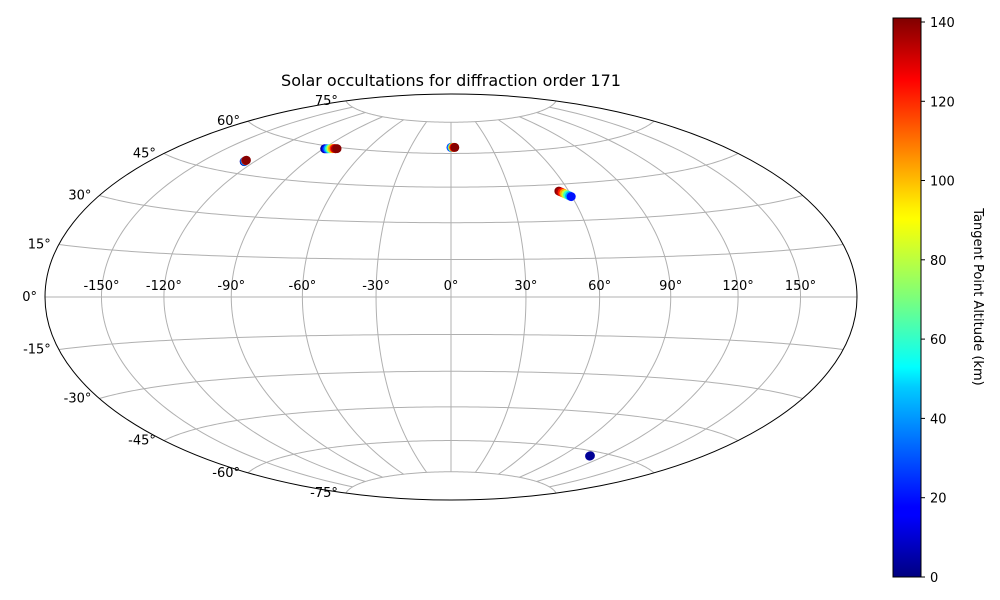 The height and width of the screenshot is (600, 1000). I want to click on latitude-tick-label: -30°, so click(78, 399).